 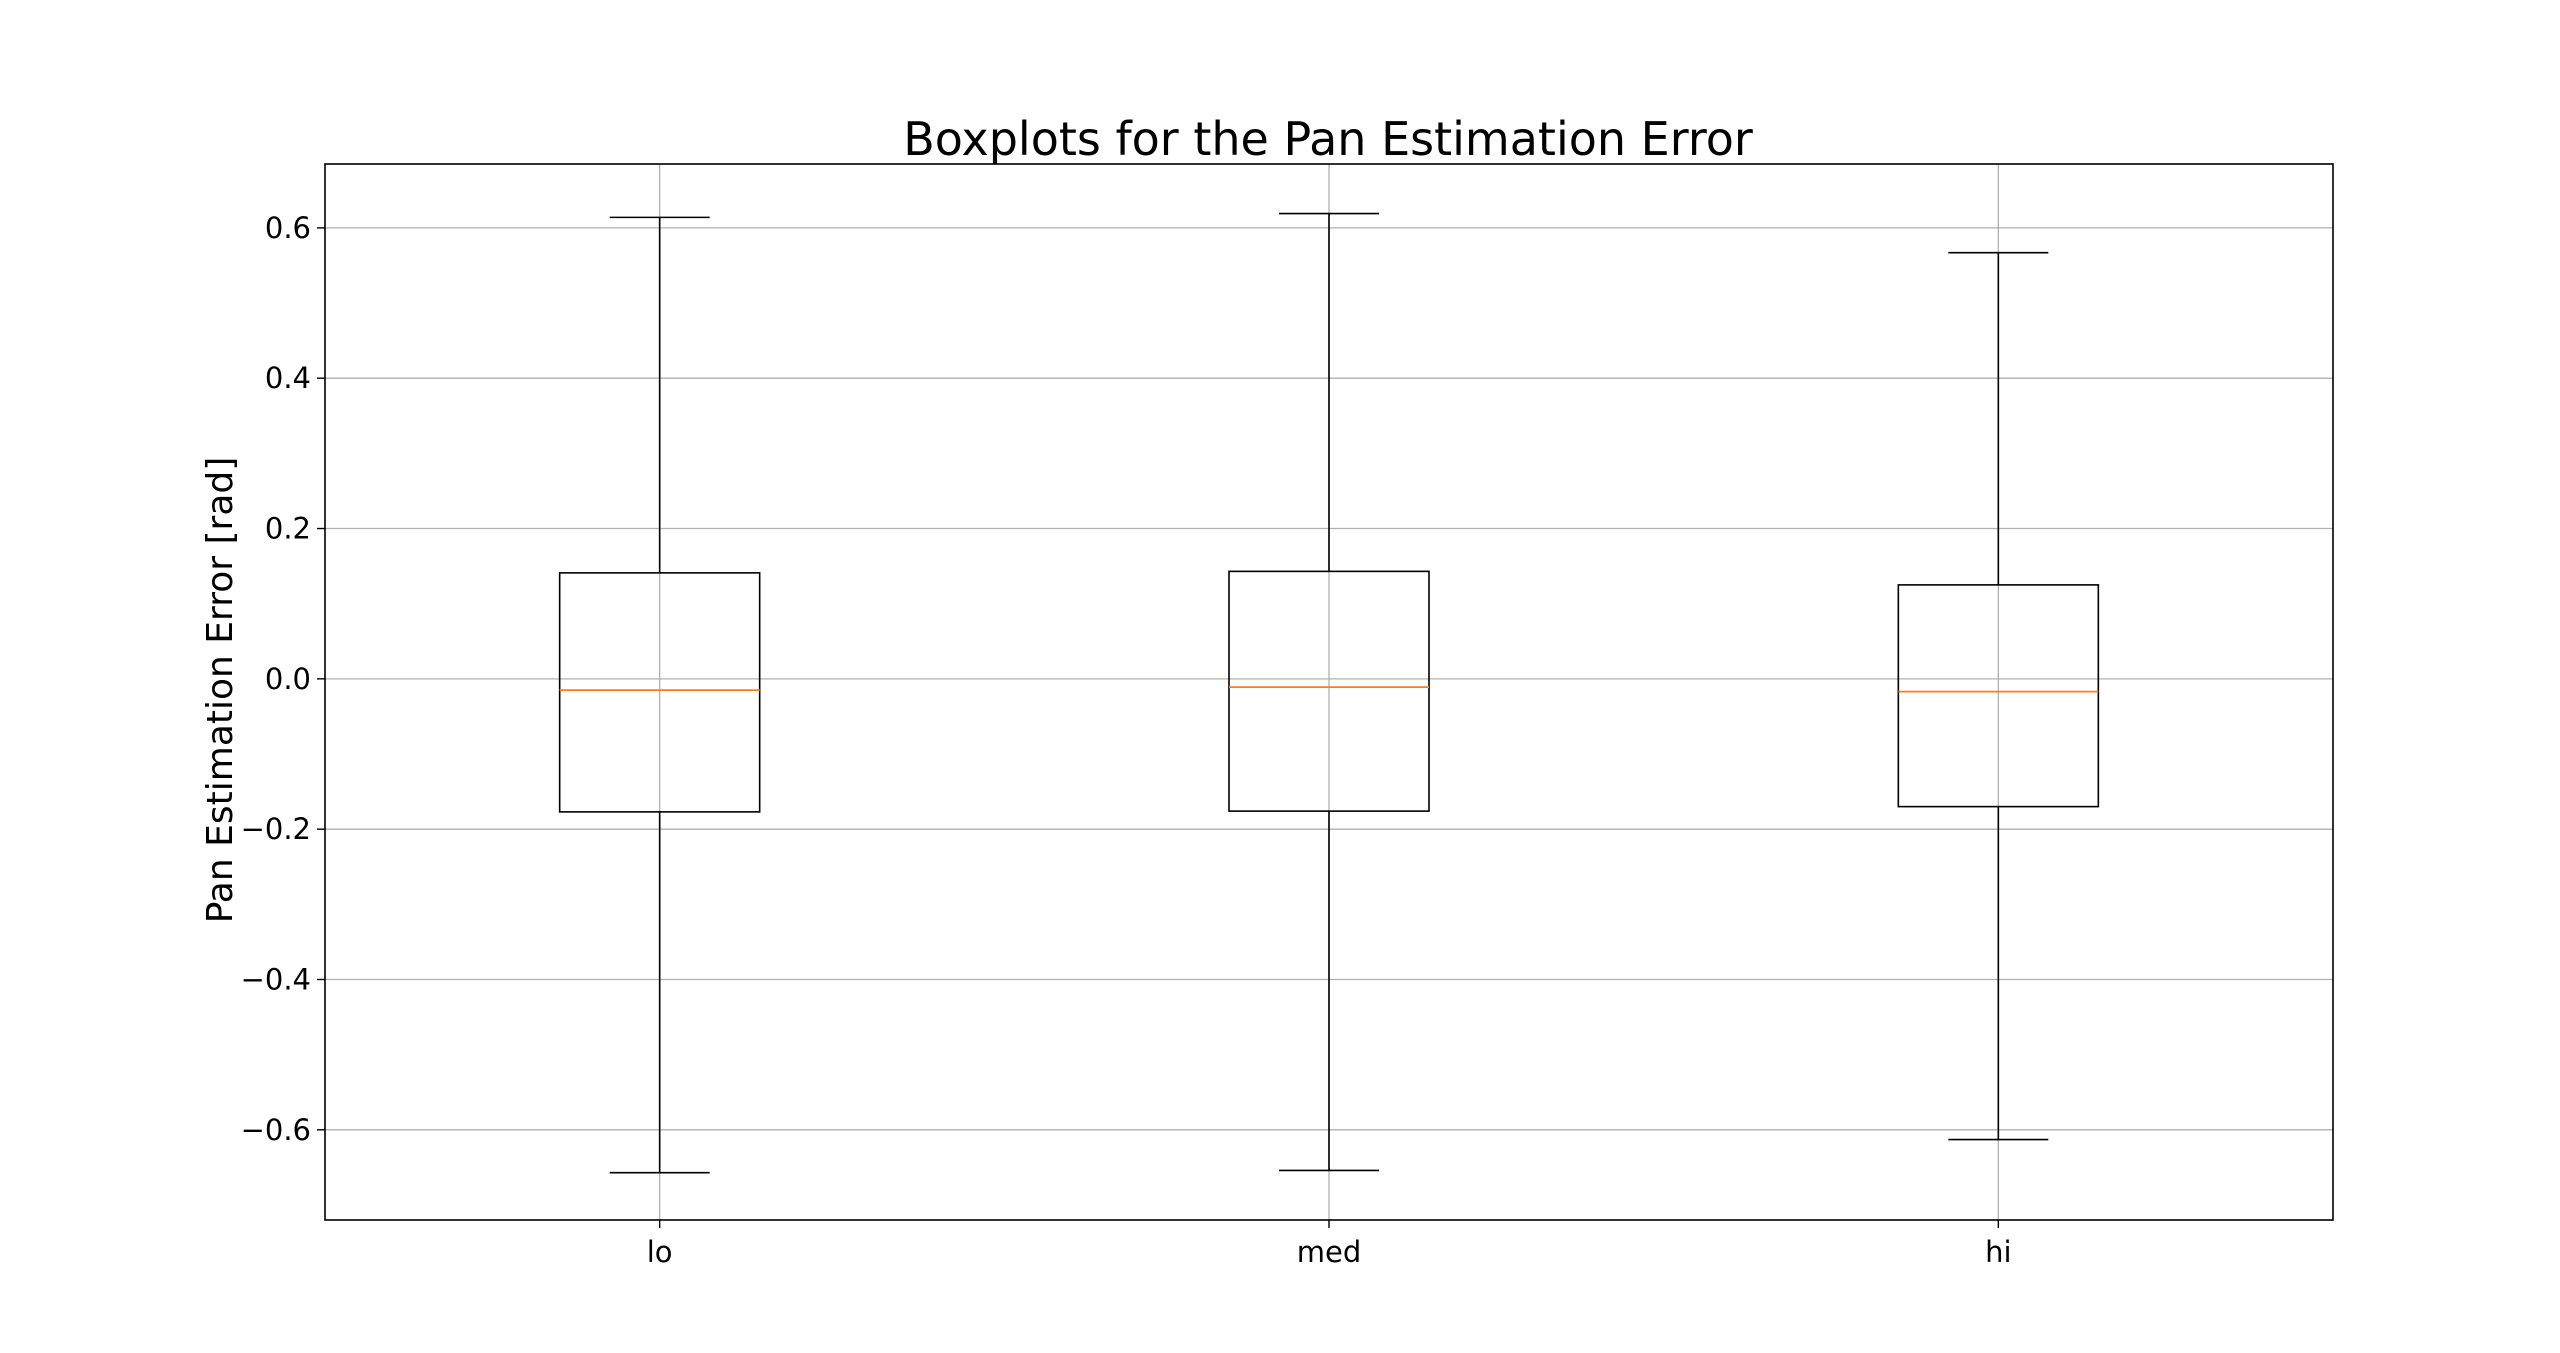 What do you see at coordinates (1998, 1252) in the screenshot?
I see `x-tick-label: hi` at bounding box center [1998, 1252].